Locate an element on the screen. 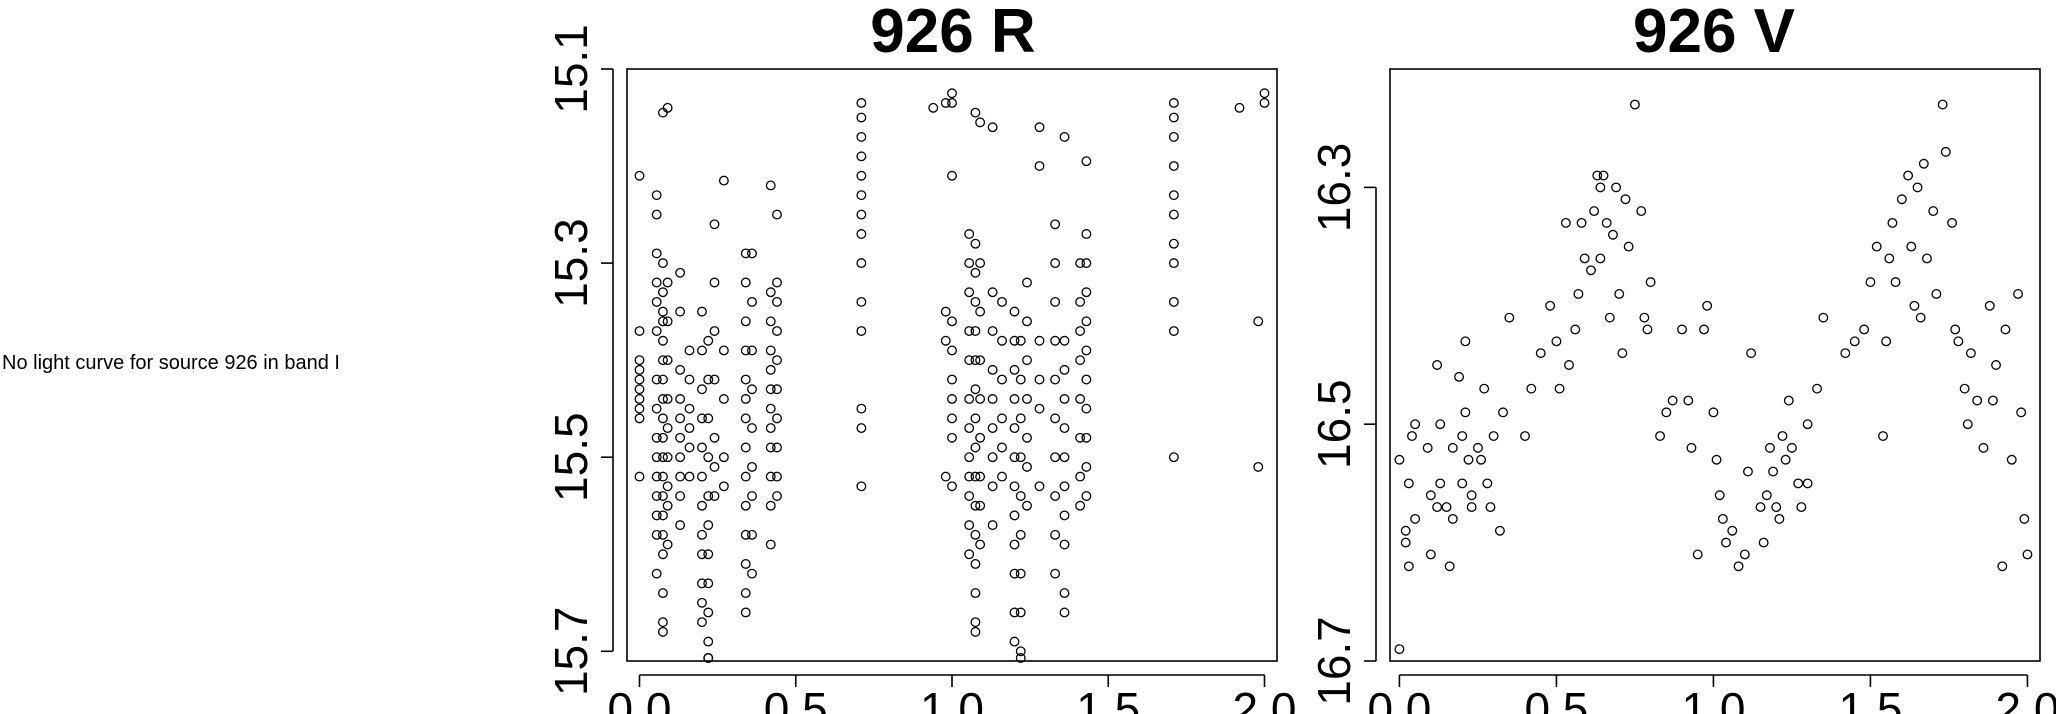 Image resolution: width=2056 pixels, height=714 pixels. x-tick-label: 1.0 is located at coordinates (952, 698).